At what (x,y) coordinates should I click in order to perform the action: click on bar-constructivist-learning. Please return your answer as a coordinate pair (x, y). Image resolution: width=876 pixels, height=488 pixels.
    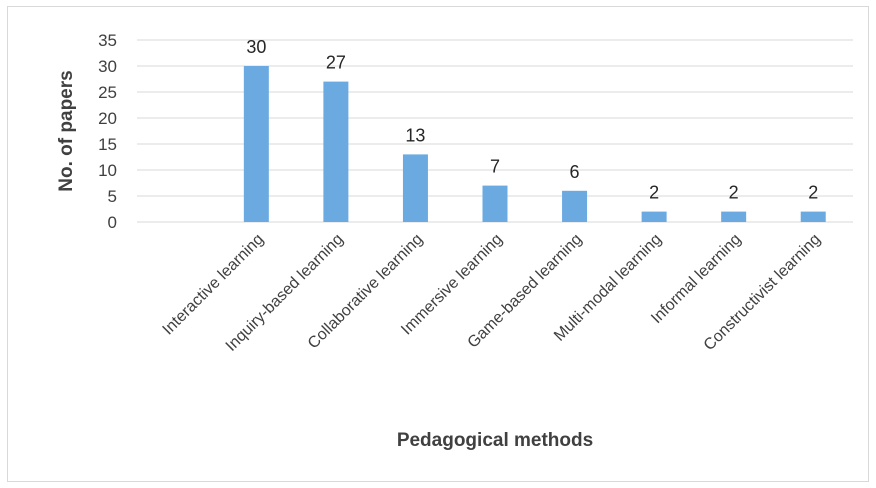
    Looking at the image, I should click on (813, 216).